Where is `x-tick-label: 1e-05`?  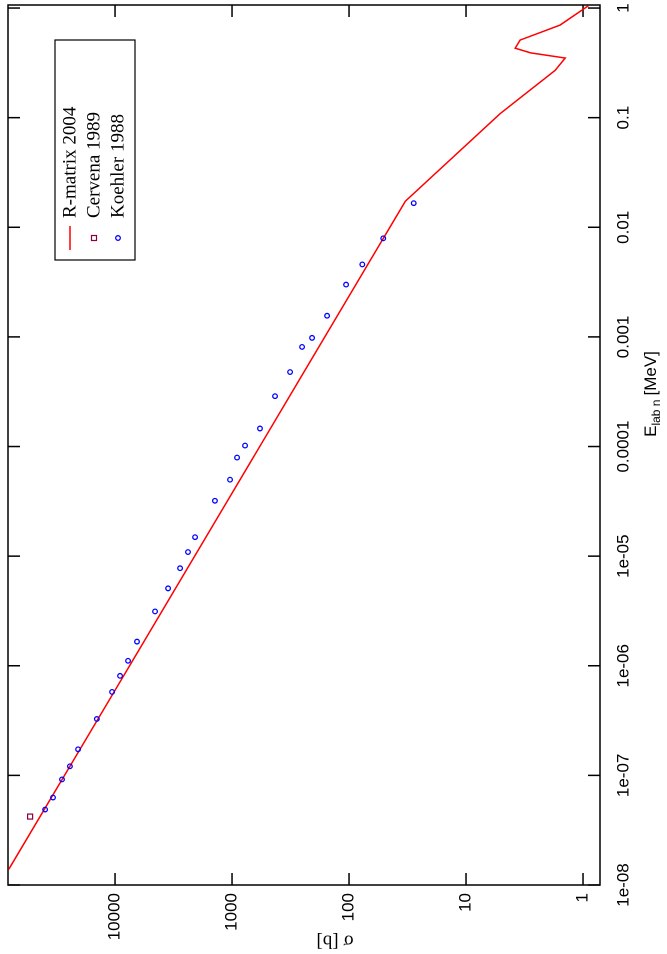
x-tick-label: 1e-05 is located at coordinates (622, 555).